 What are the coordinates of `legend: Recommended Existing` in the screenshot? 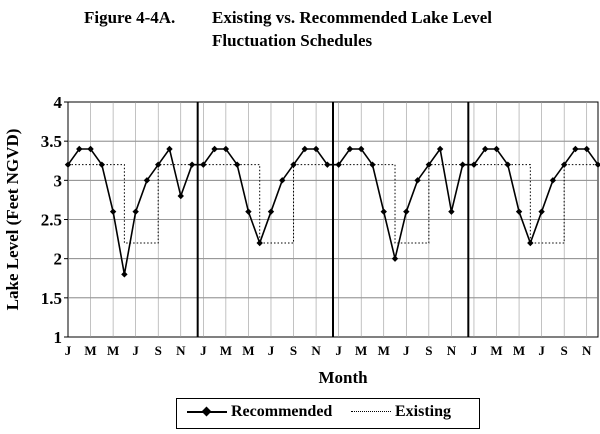 It's located at (328, 413).